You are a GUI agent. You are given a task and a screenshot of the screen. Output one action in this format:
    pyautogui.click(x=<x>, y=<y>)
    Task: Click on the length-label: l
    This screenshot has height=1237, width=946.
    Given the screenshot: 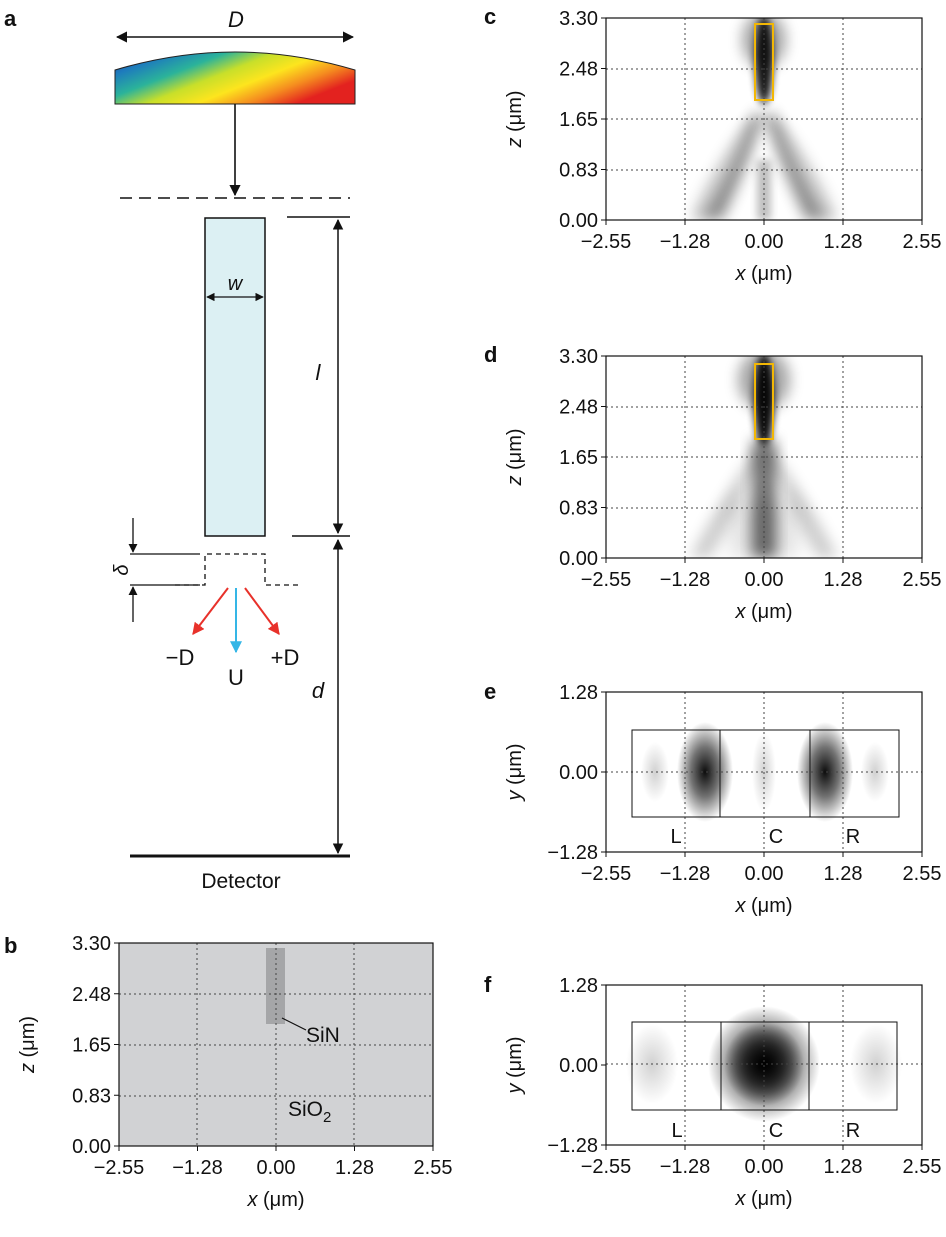 What is the action you would take?
    pyautogui.click(x=319, y=372)
    